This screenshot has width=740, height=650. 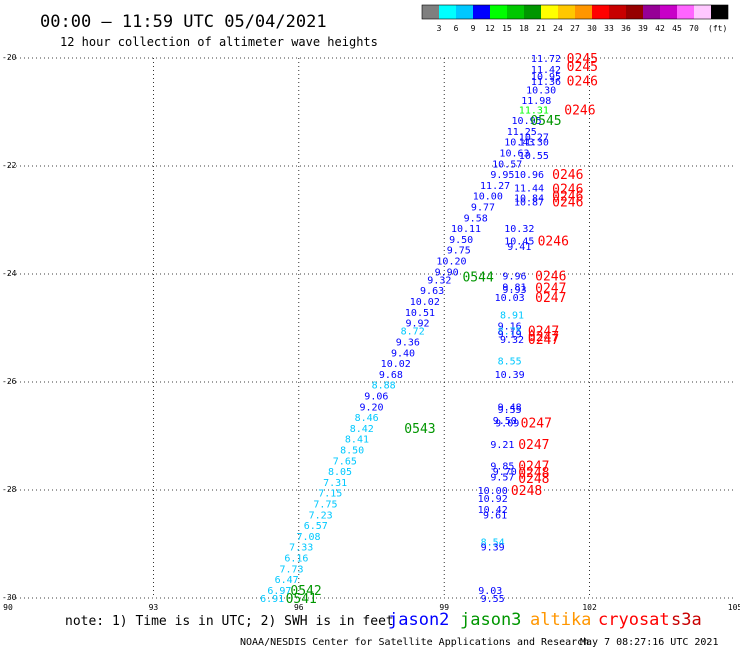 I want to click on colorbar-label: 24, so click(x=558, y=28).